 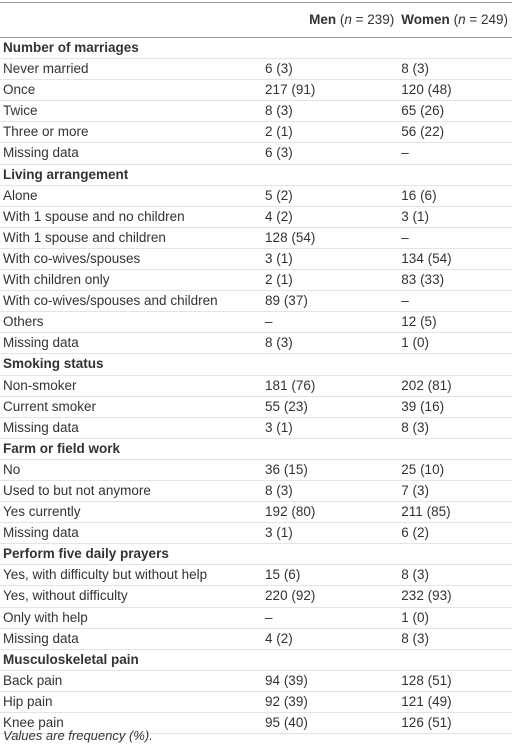 What do you see at coordinates (455, 90) in the screenshot?
I see `cell-value: 120 (48)` at bounding box center [455, 90].